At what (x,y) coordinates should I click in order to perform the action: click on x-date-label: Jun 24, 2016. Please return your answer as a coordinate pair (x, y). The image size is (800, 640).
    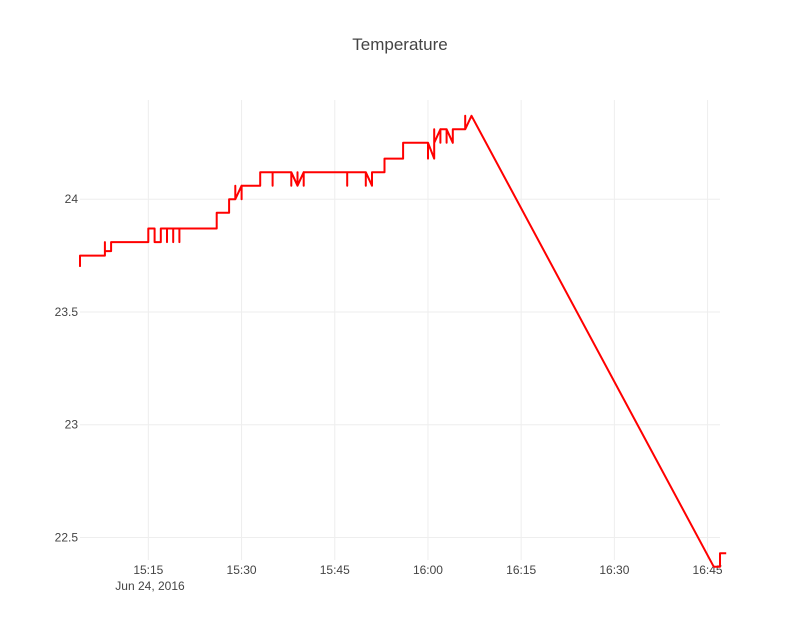
    Looking at the image, I should click on (150, 586).